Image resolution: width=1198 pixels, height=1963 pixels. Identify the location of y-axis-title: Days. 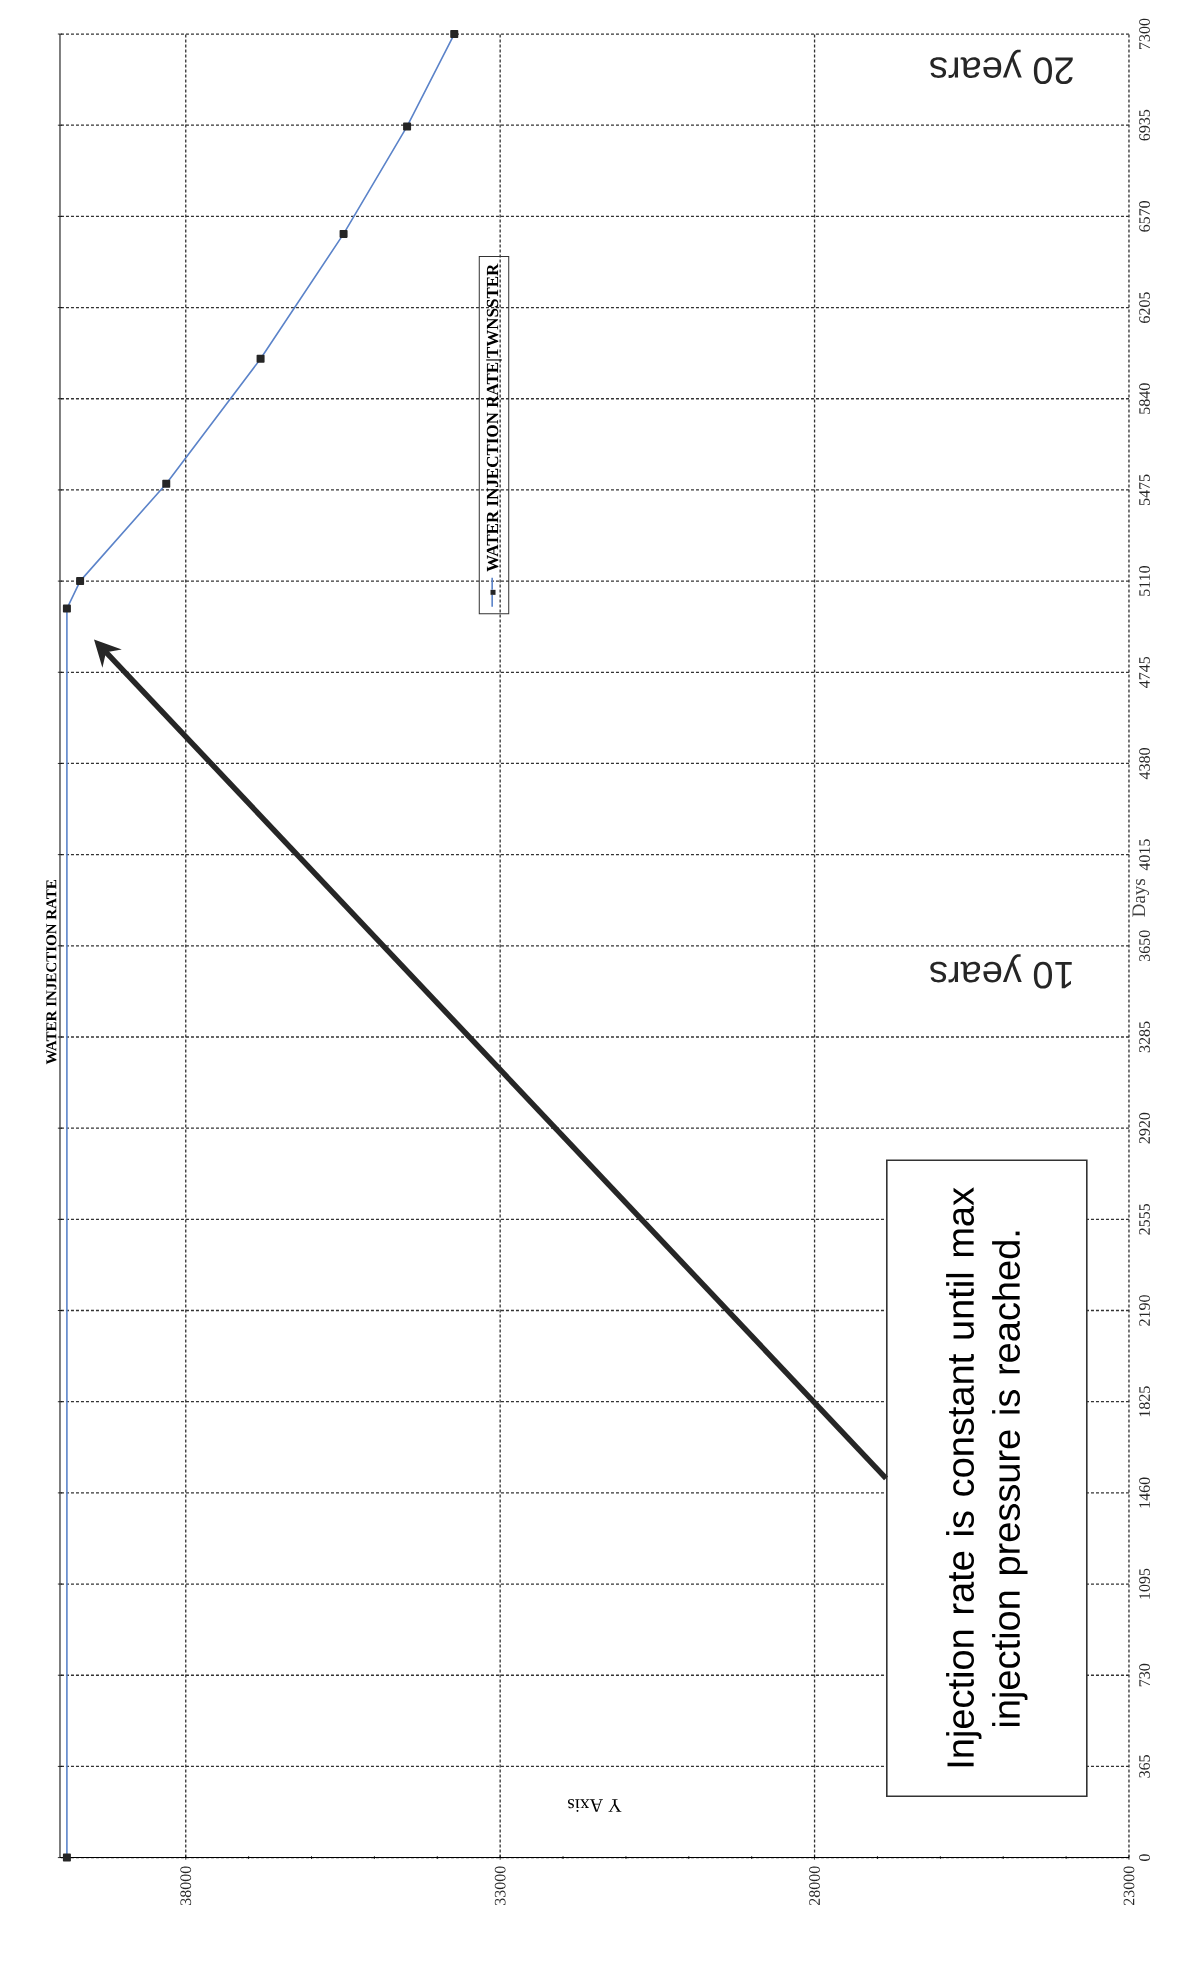
(1141, 897).